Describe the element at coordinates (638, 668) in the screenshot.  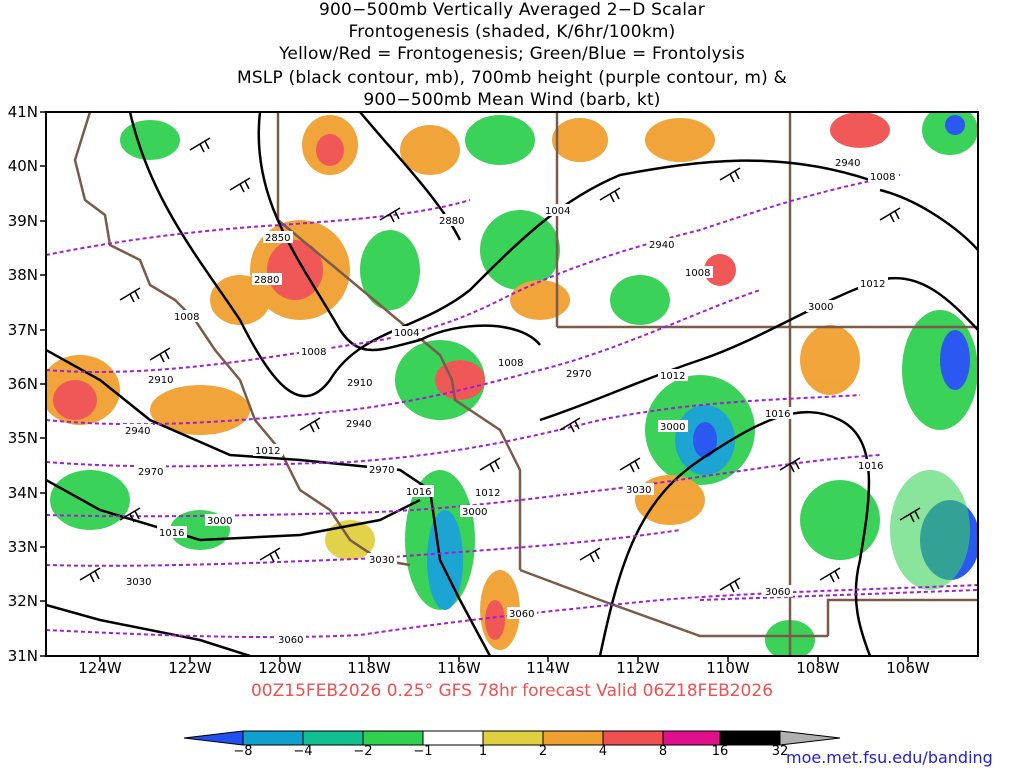
I see `lon-label: 112W` at that location.